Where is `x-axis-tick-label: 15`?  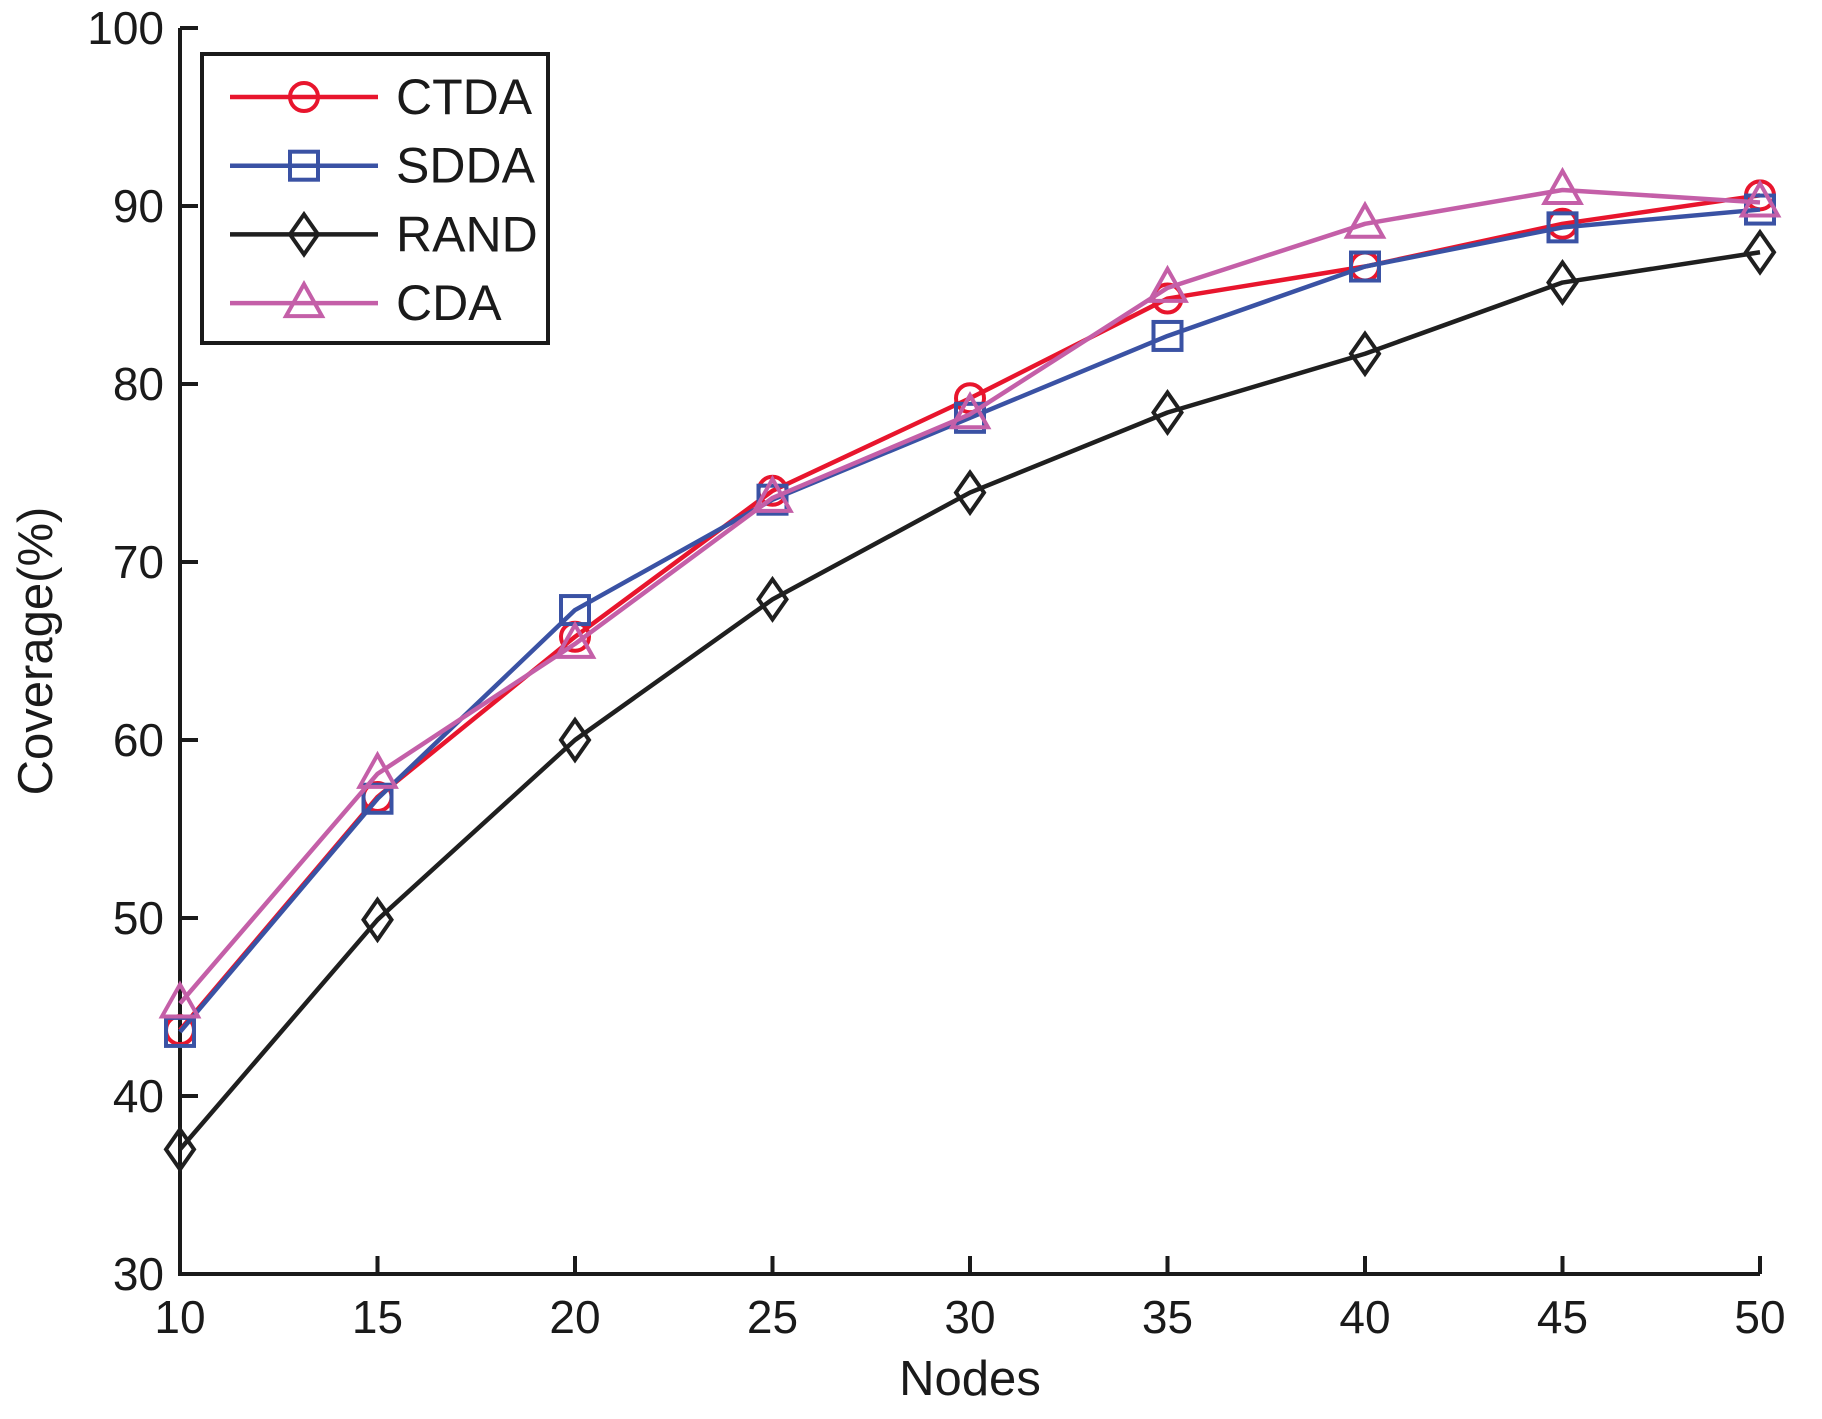 x-axis-tick-label: 15 is located at coordinates (377, 1317).